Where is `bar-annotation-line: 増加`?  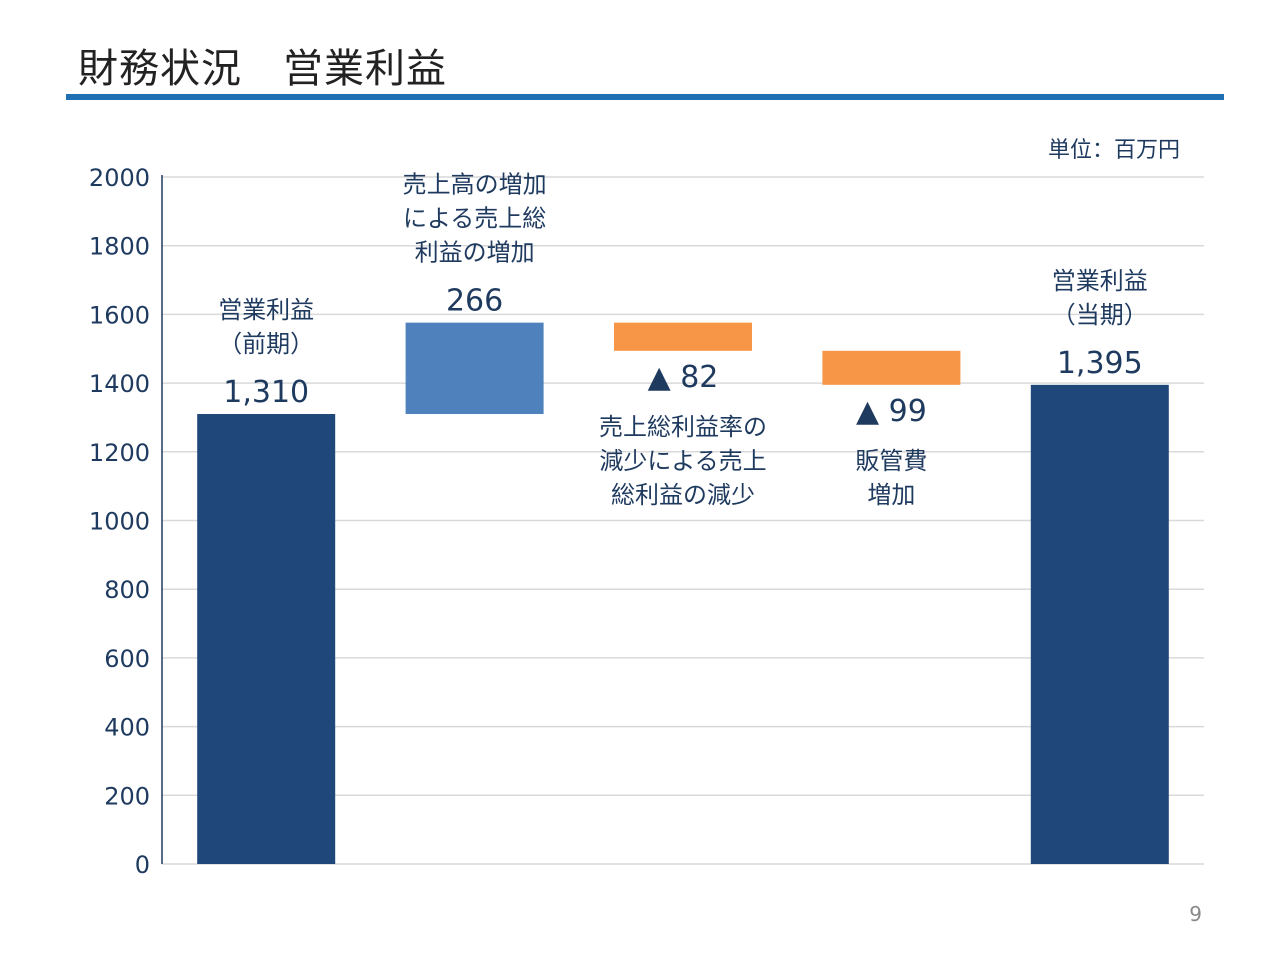 bar-annotation-line: 増加 is located at coordinates (891, 495).